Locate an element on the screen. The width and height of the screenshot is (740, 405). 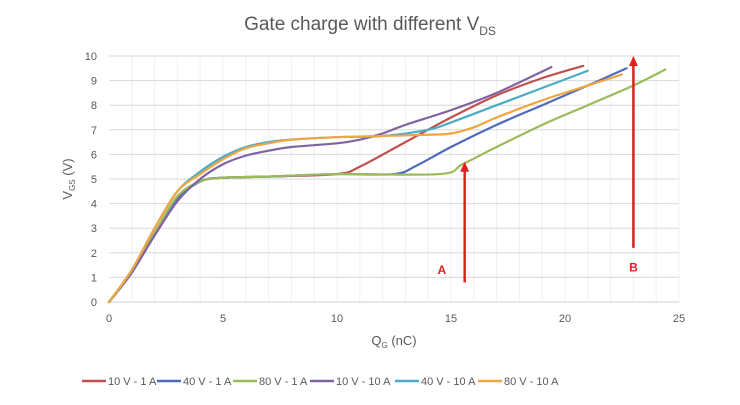
y-tick-label: 9 is located at coordinates (94, 82).